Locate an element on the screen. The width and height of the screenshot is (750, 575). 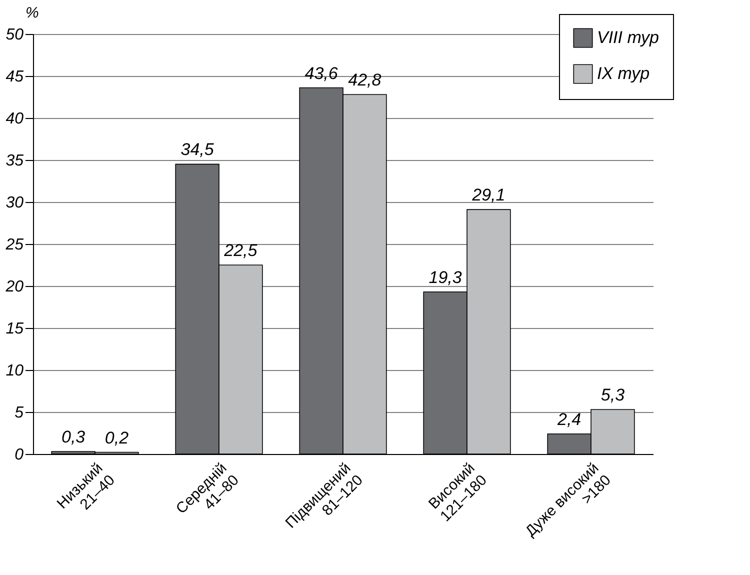
y-tick-label: 45 is located at coordinates (15, 77).